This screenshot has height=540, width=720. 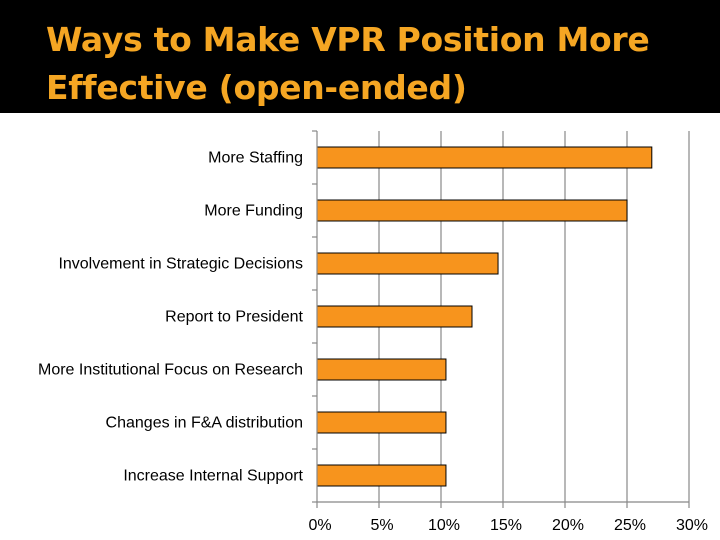 I want to click on x-tick-label: 10%, so click(x=444, y=525).